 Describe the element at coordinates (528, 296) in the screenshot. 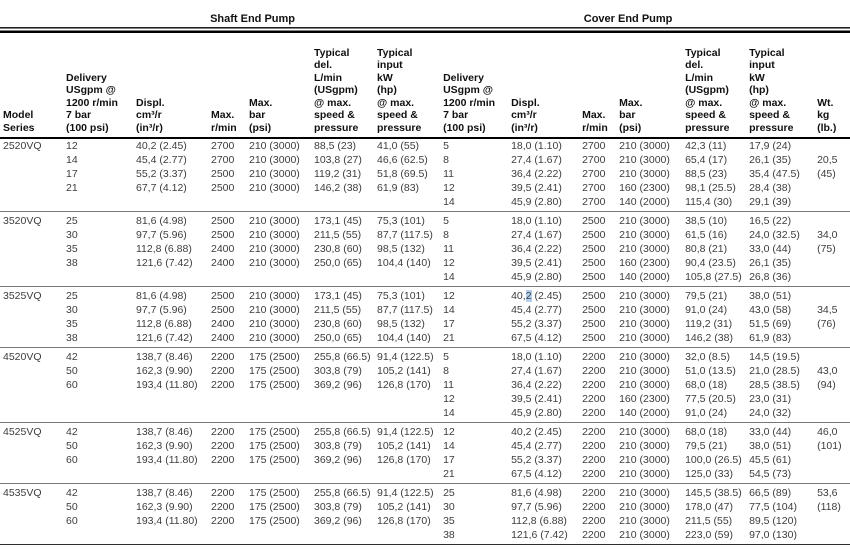

I see `selection-highlight: 2` at that location.